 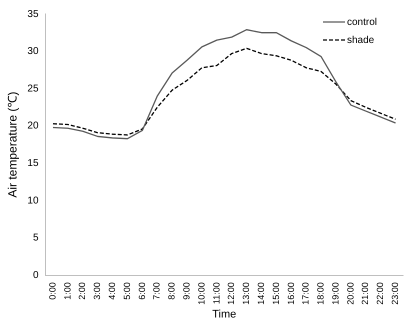 I want to click on x-tick-label: 13:00, so click(x=246, y=293).